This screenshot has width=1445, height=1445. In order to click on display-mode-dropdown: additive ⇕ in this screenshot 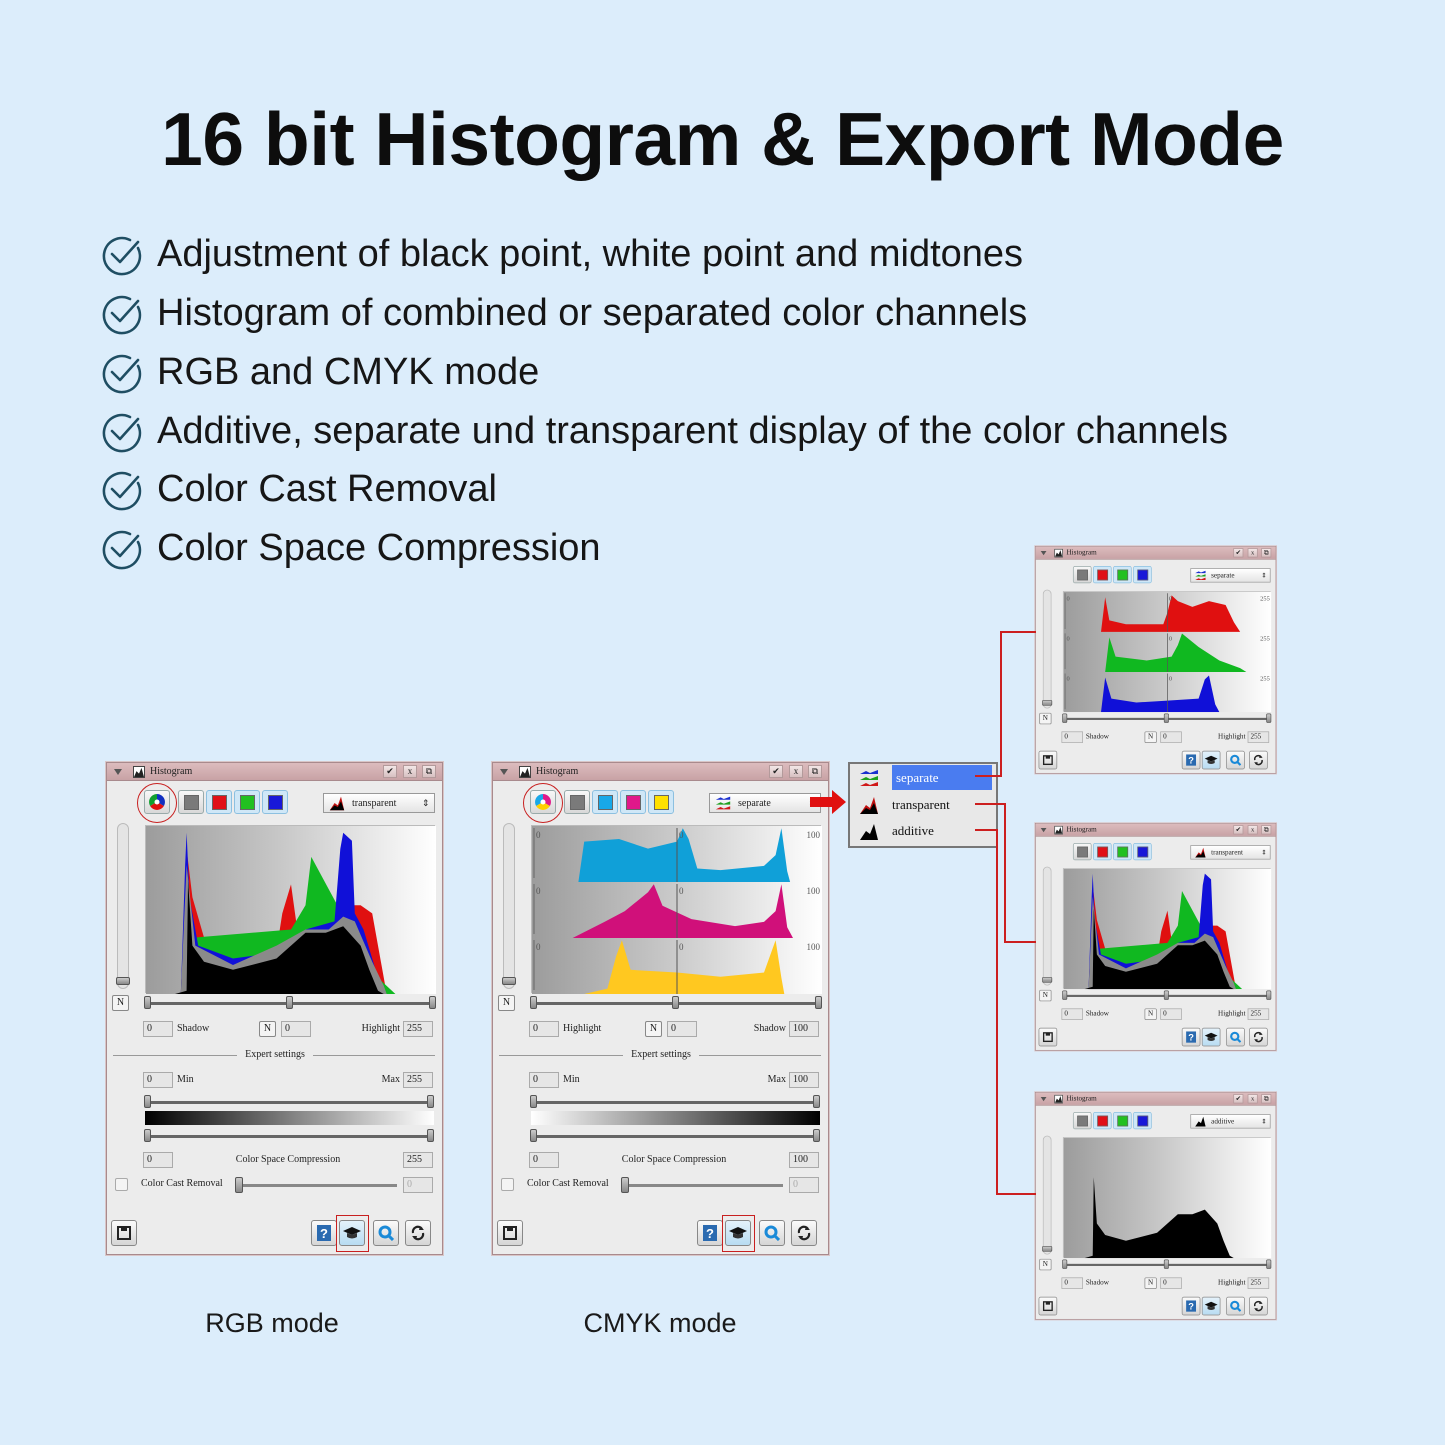, I will do `click(1230, 1121)`.